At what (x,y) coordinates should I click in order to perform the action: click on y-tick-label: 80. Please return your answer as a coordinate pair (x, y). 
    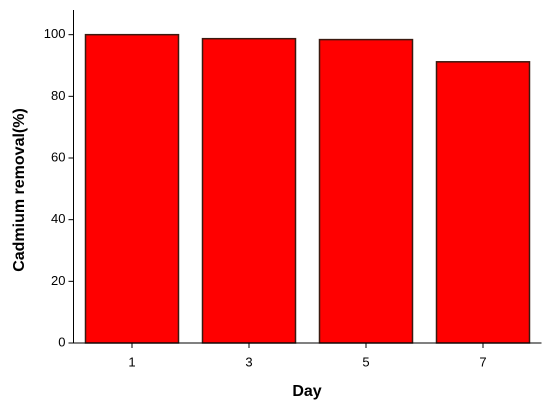
    Looking at the image, I should click on (58, 95).